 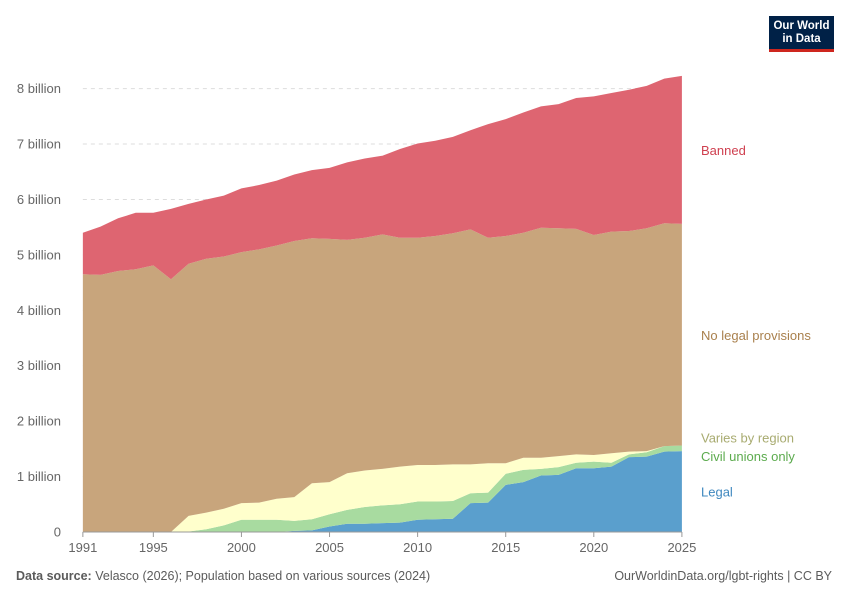 I want to click on y-tick-label: 2 billion, so click(x=39, y=421).